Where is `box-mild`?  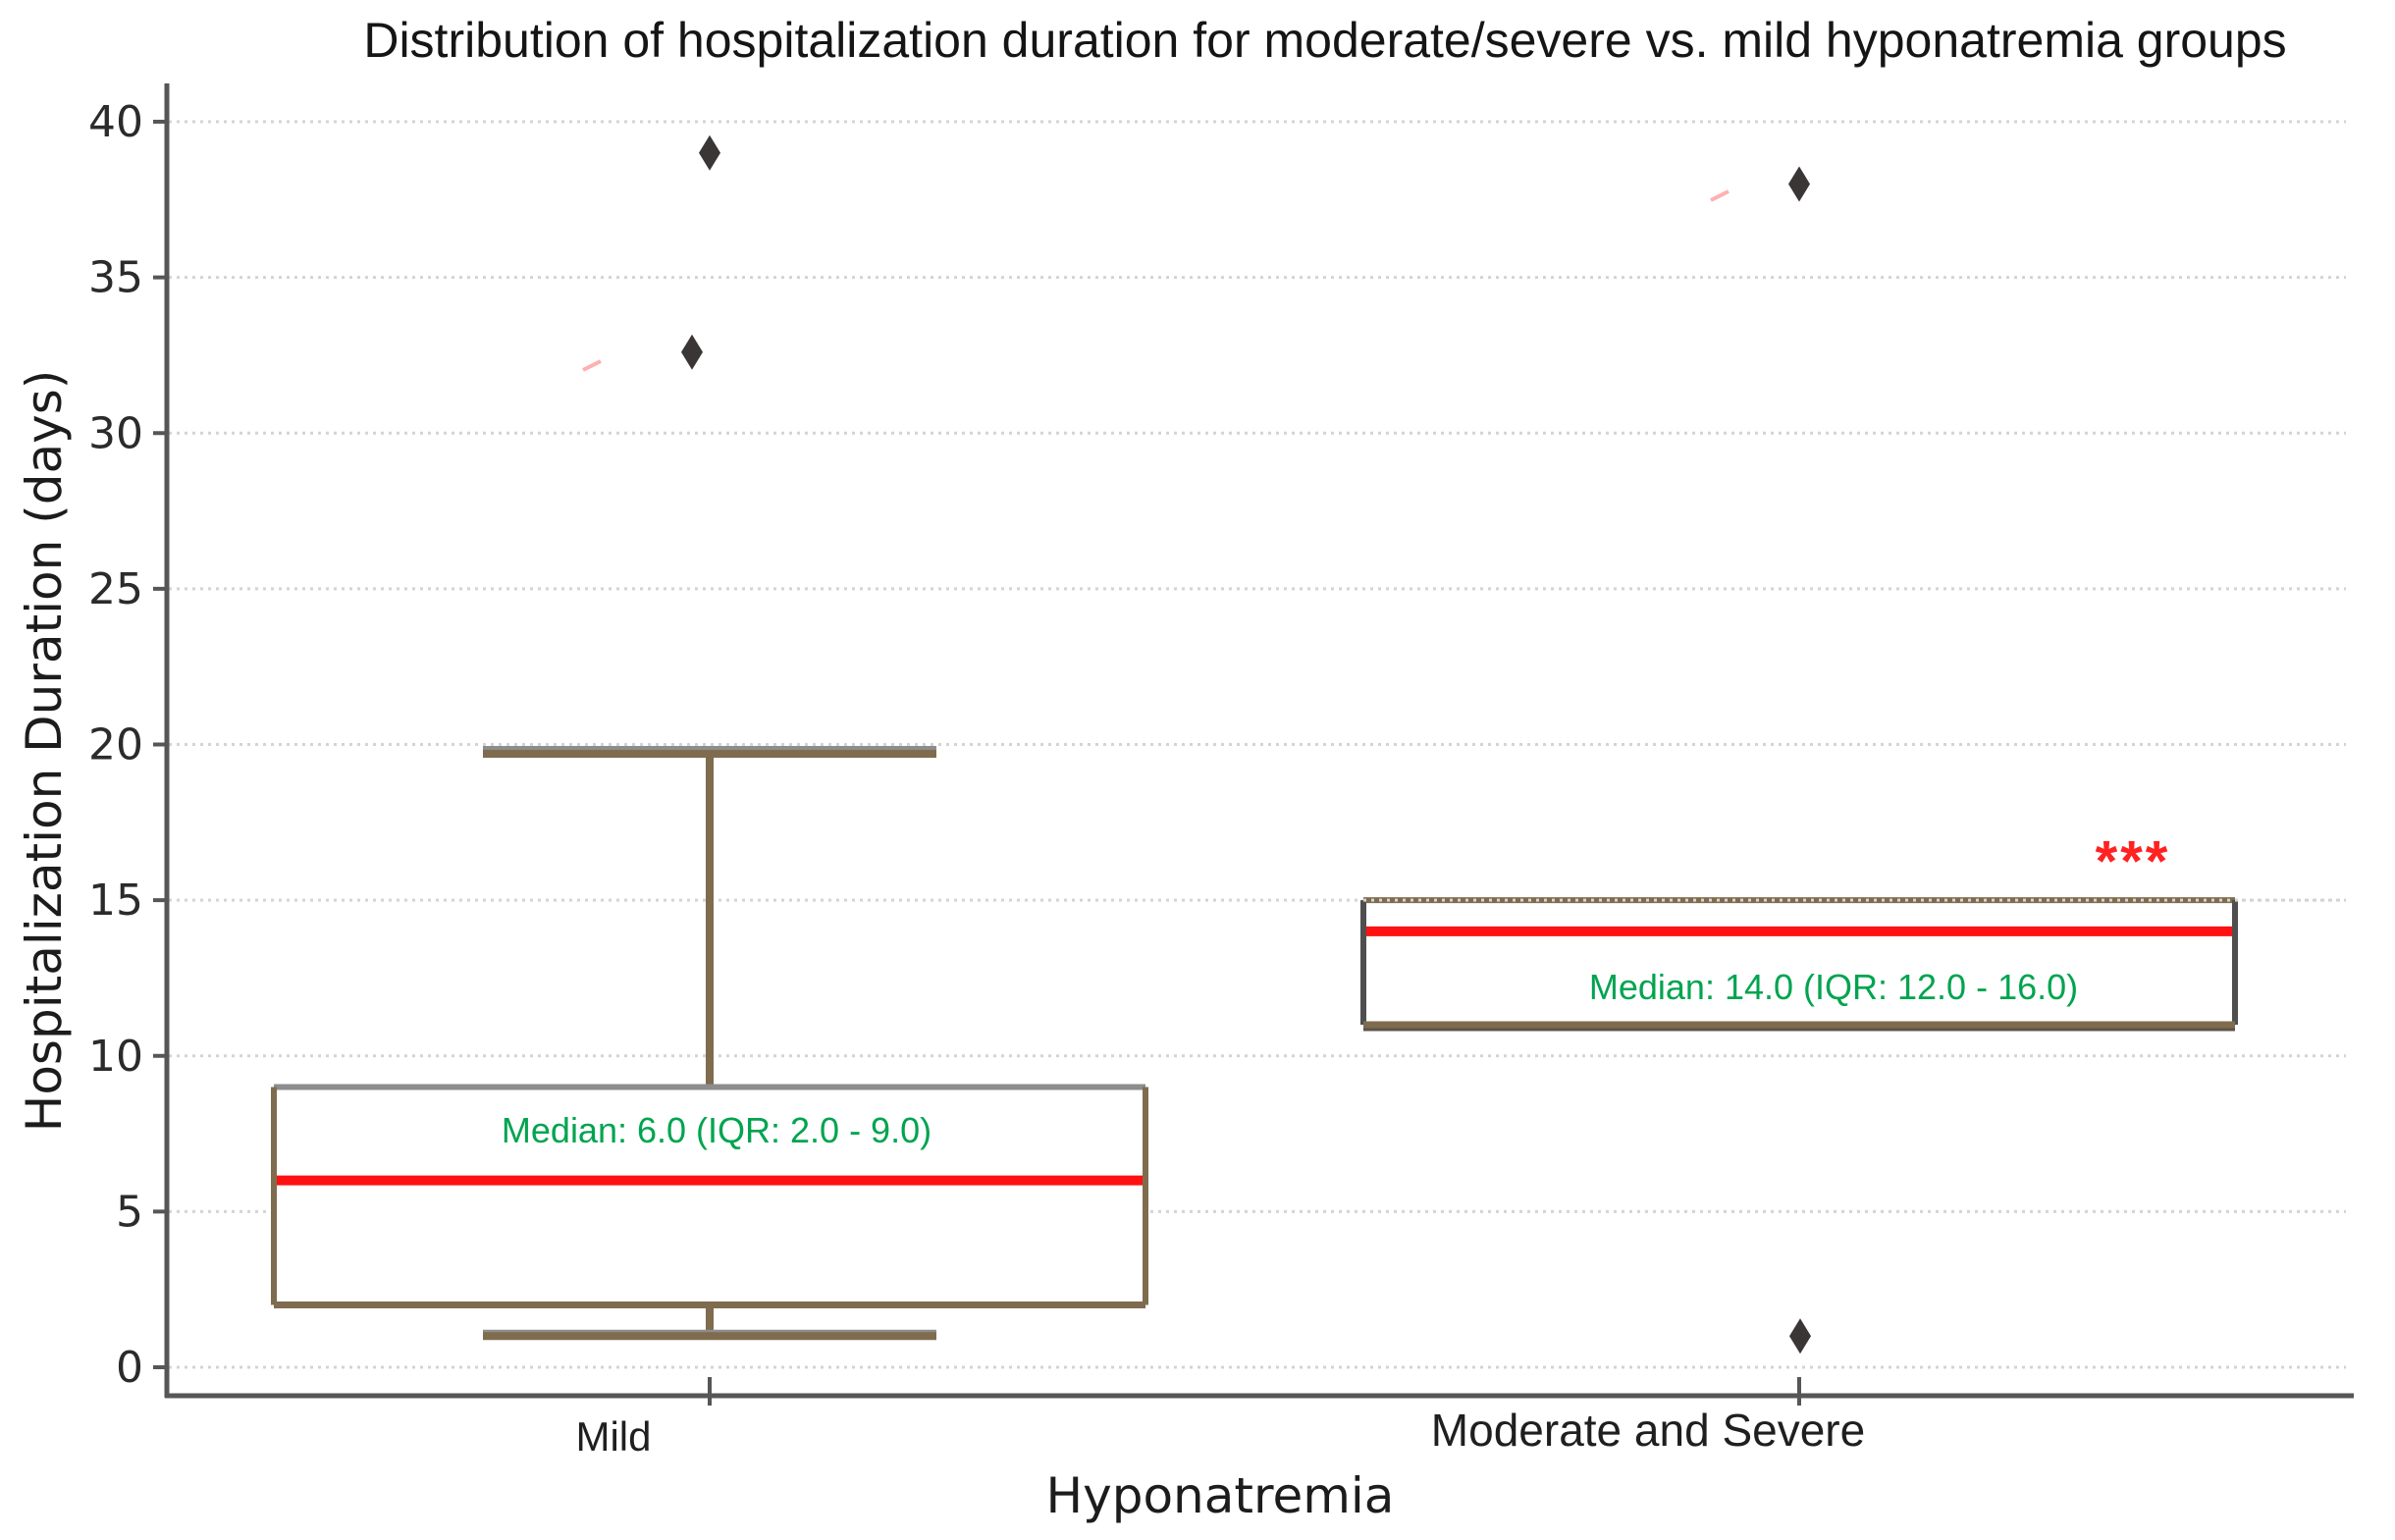
box-mild is located at coordinates (709, 1196).